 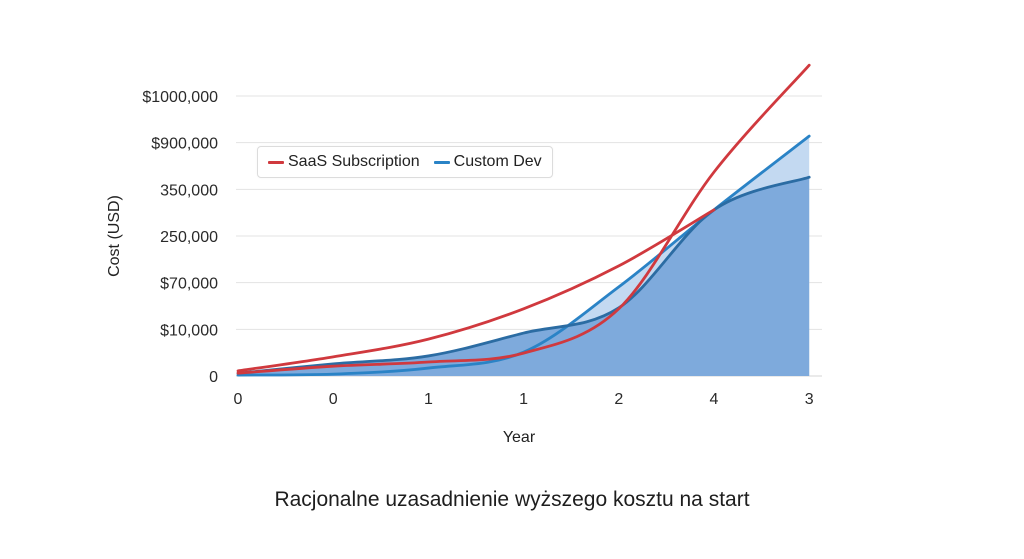 What do you see at coordinates (184, 144) in the screenshot?
I see `y-tick-label: $900,000` at bounding box center [184, 144].